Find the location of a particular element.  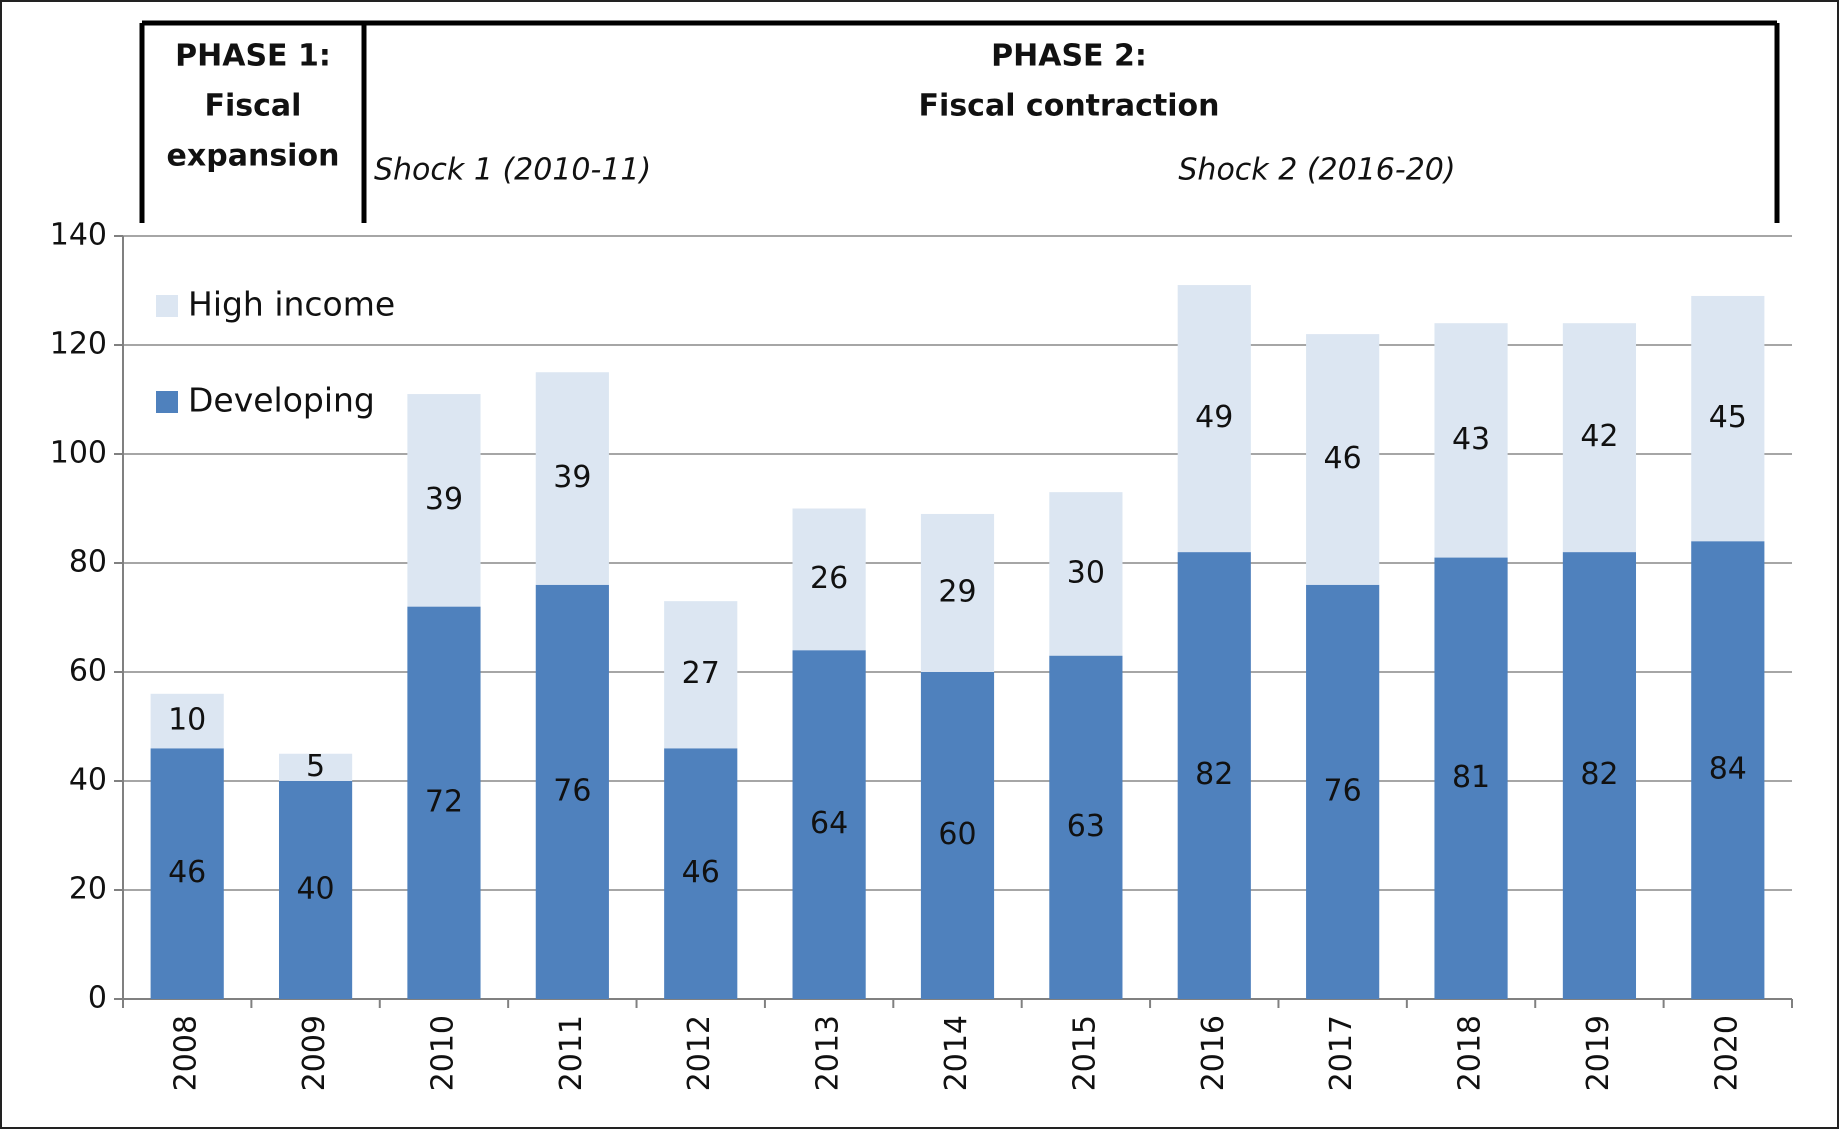

x-tick-label: 2016 is located at coordinates (1213, 1053).